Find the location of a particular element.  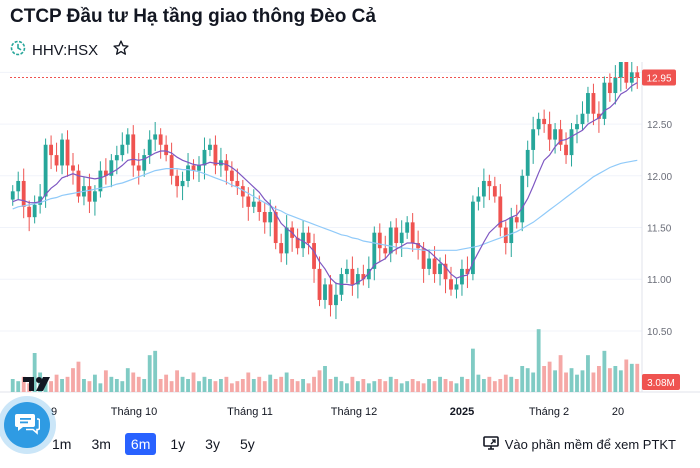

volume-badge is located at coordinates (661, 382).